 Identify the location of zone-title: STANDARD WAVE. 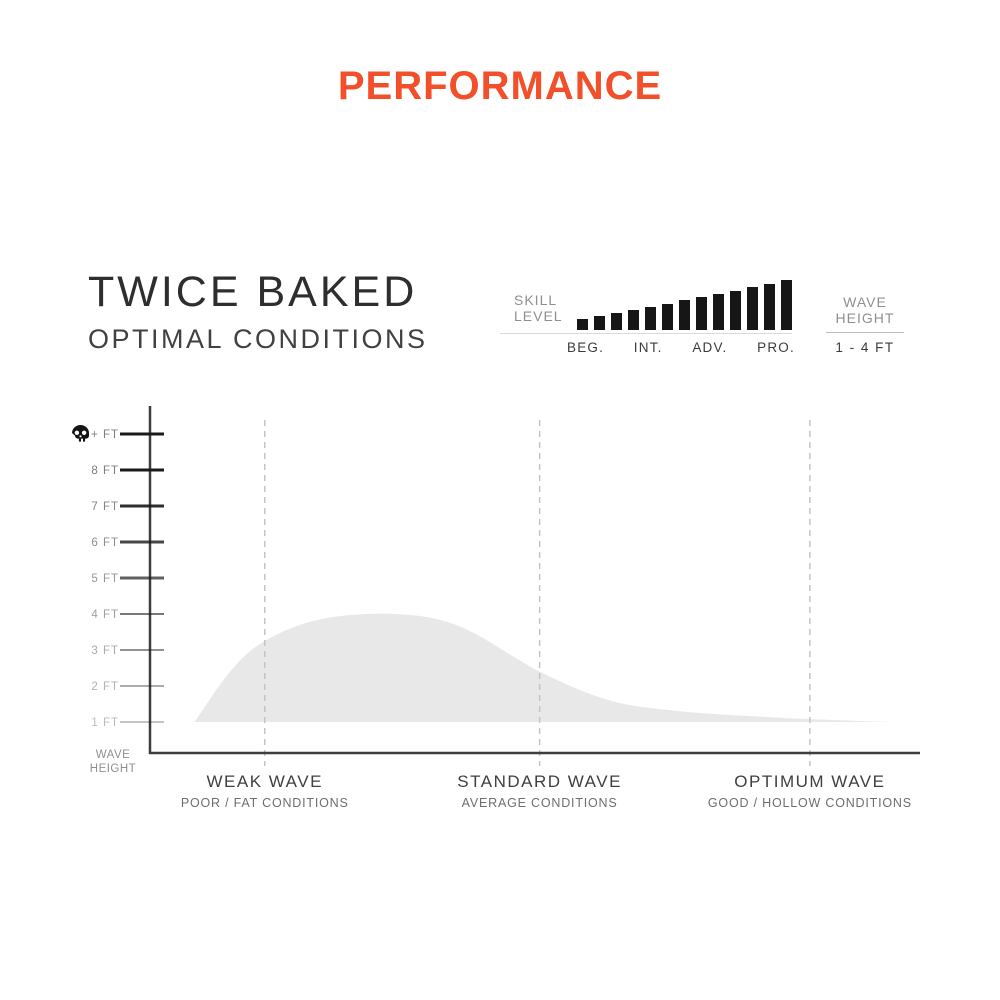
(539, 781).